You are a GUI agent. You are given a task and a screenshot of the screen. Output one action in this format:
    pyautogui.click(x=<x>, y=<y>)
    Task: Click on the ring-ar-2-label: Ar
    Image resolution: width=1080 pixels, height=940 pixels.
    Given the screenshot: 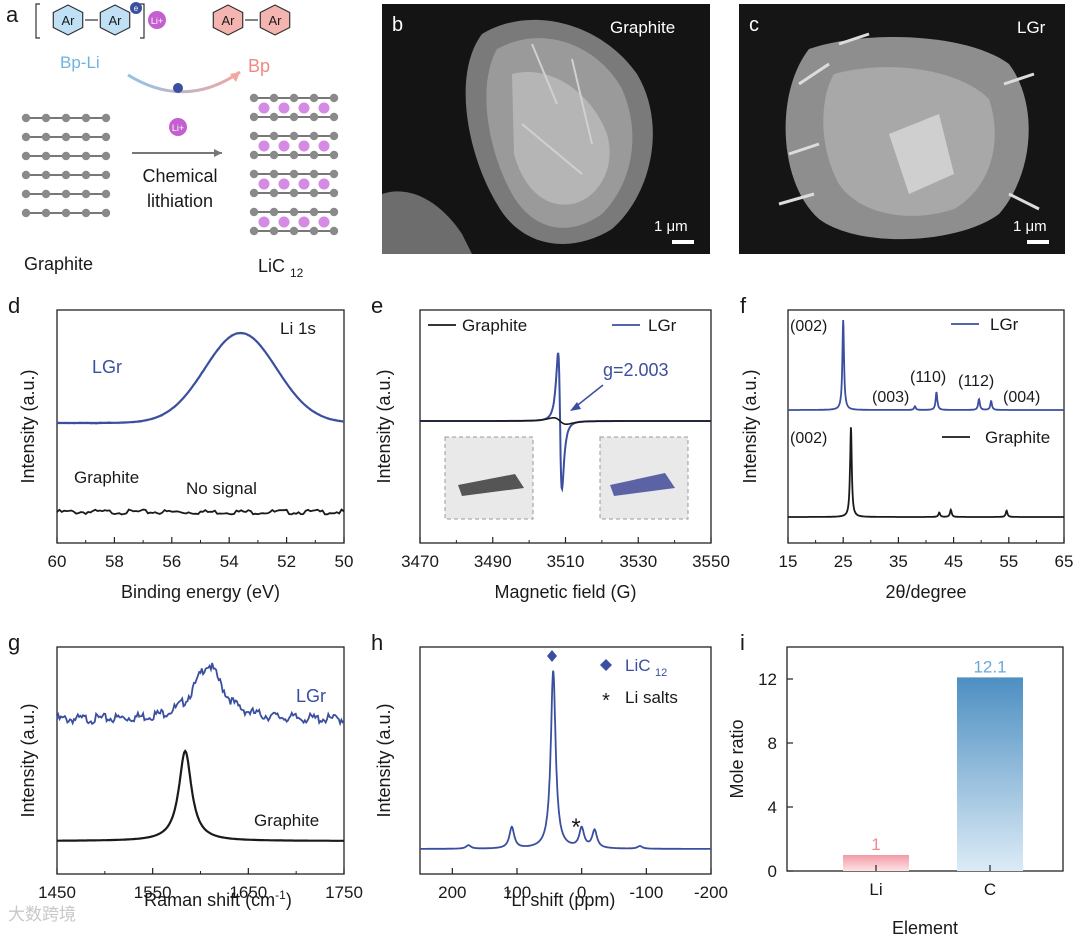 What is the action you would take?
    pyautogui.click(x=116, y=20)
    